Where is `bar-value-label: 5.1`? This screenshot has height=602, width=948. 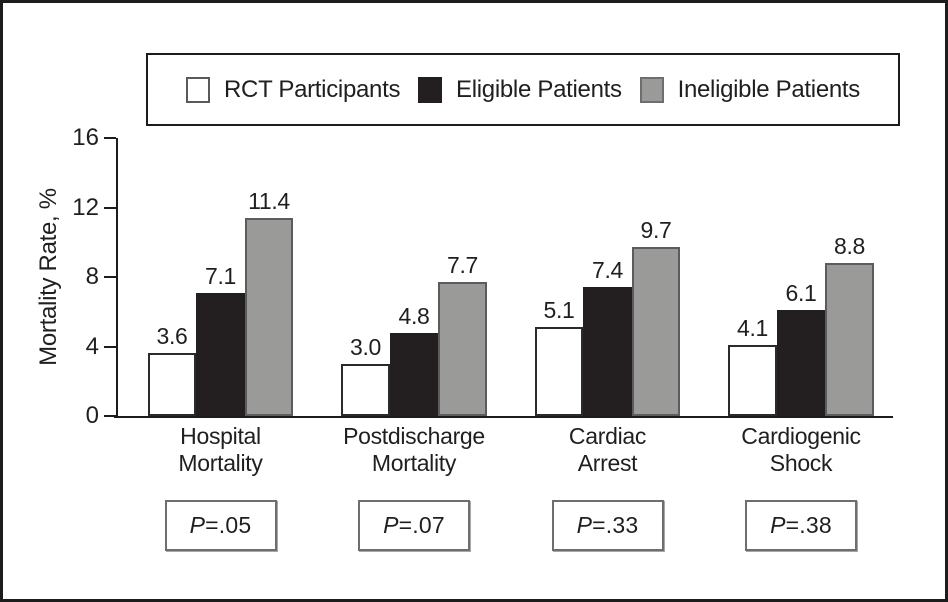
bar-value-label: 5.1 is located at coordinates (559, 310).